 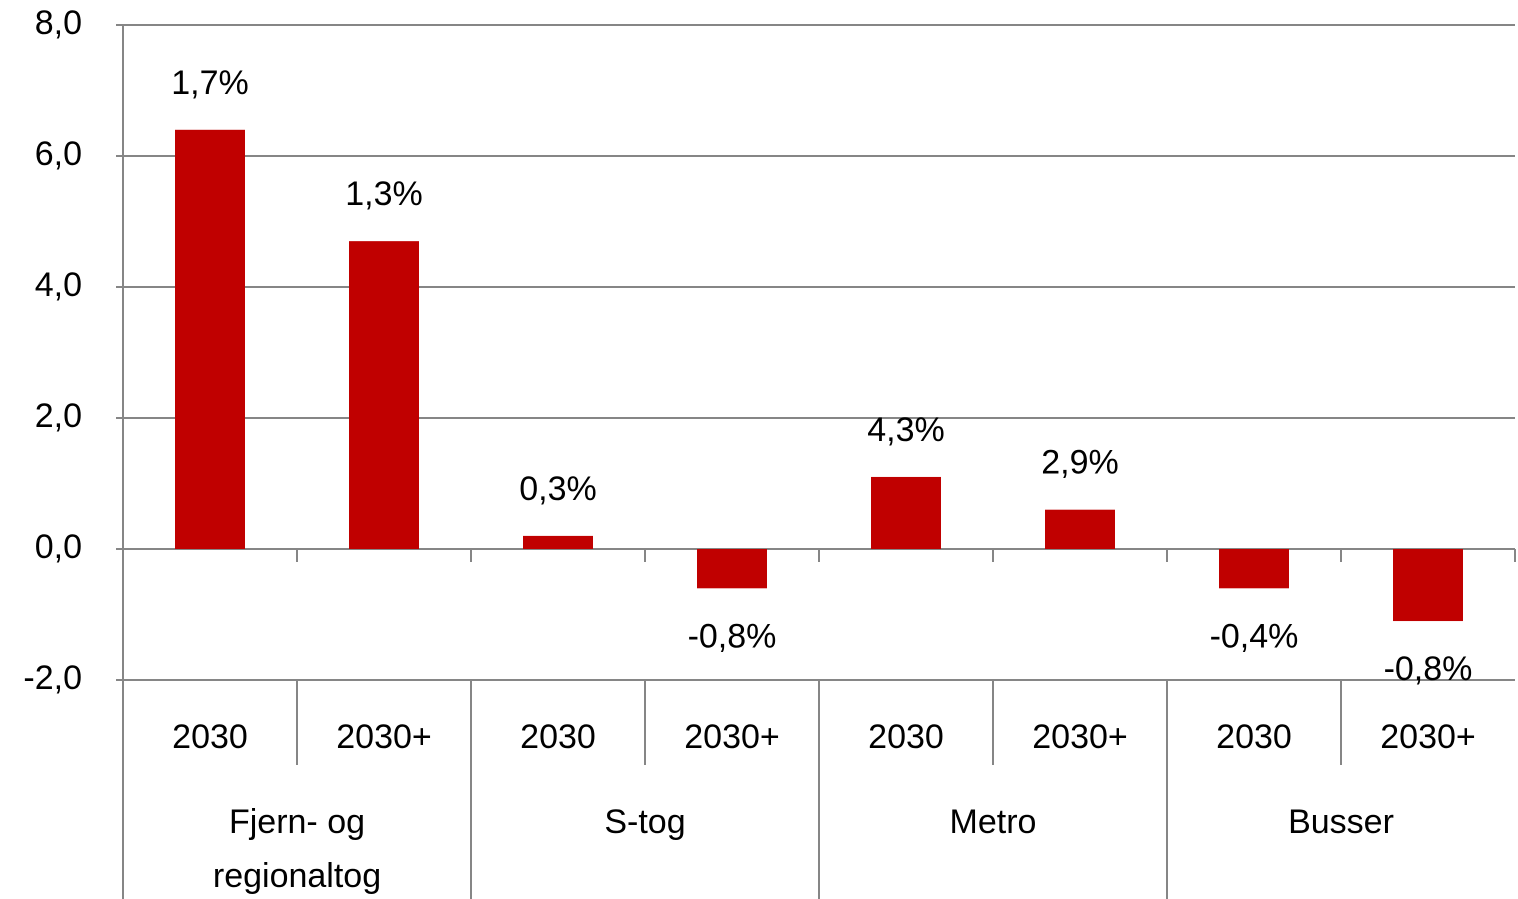 What do you see at coordinates (1080, 463) in the screenshot?
I see `bar-annotation: 2,9%` at bounding box center [1080, 463].